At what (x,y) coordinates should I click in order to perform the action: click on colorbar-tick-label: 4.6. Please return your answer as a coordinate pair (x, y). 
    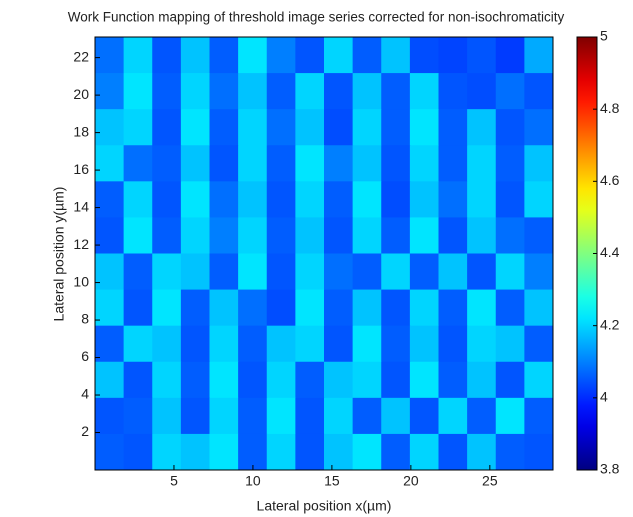
    Looking at the image, I should click on (610, 180).